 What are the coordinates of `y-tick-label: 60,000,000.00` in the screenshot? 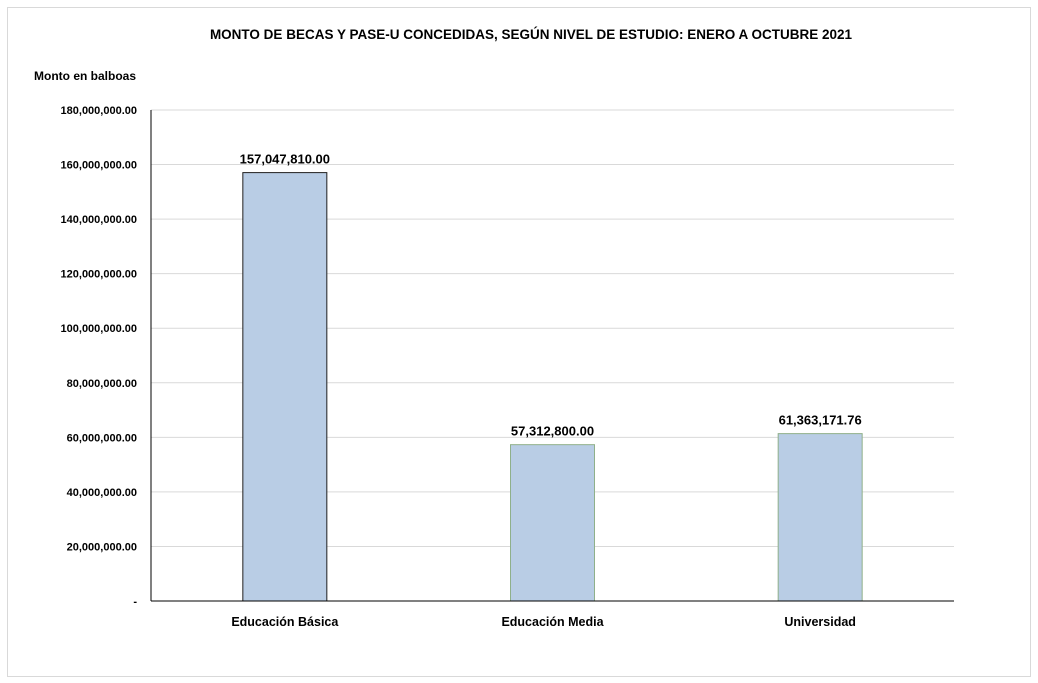 It's located at (102, 438).